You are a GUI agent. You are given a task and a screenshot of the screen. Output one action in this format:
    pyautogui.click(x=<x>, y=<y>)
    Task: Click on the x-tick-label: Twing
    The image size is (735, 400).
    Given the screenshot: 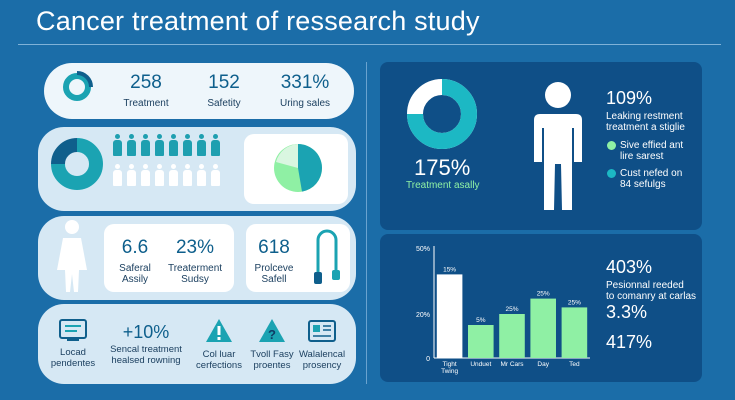 What is the action you would take?
    pyautogui.click(x=449, y=371)
    